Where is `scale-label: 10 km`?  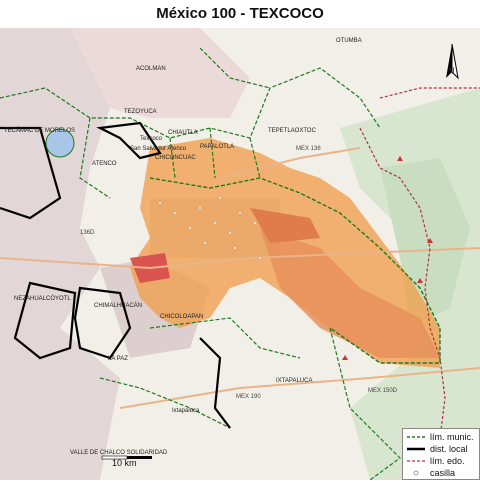
scale-label: 10 km is located at coordinates (124, 463).